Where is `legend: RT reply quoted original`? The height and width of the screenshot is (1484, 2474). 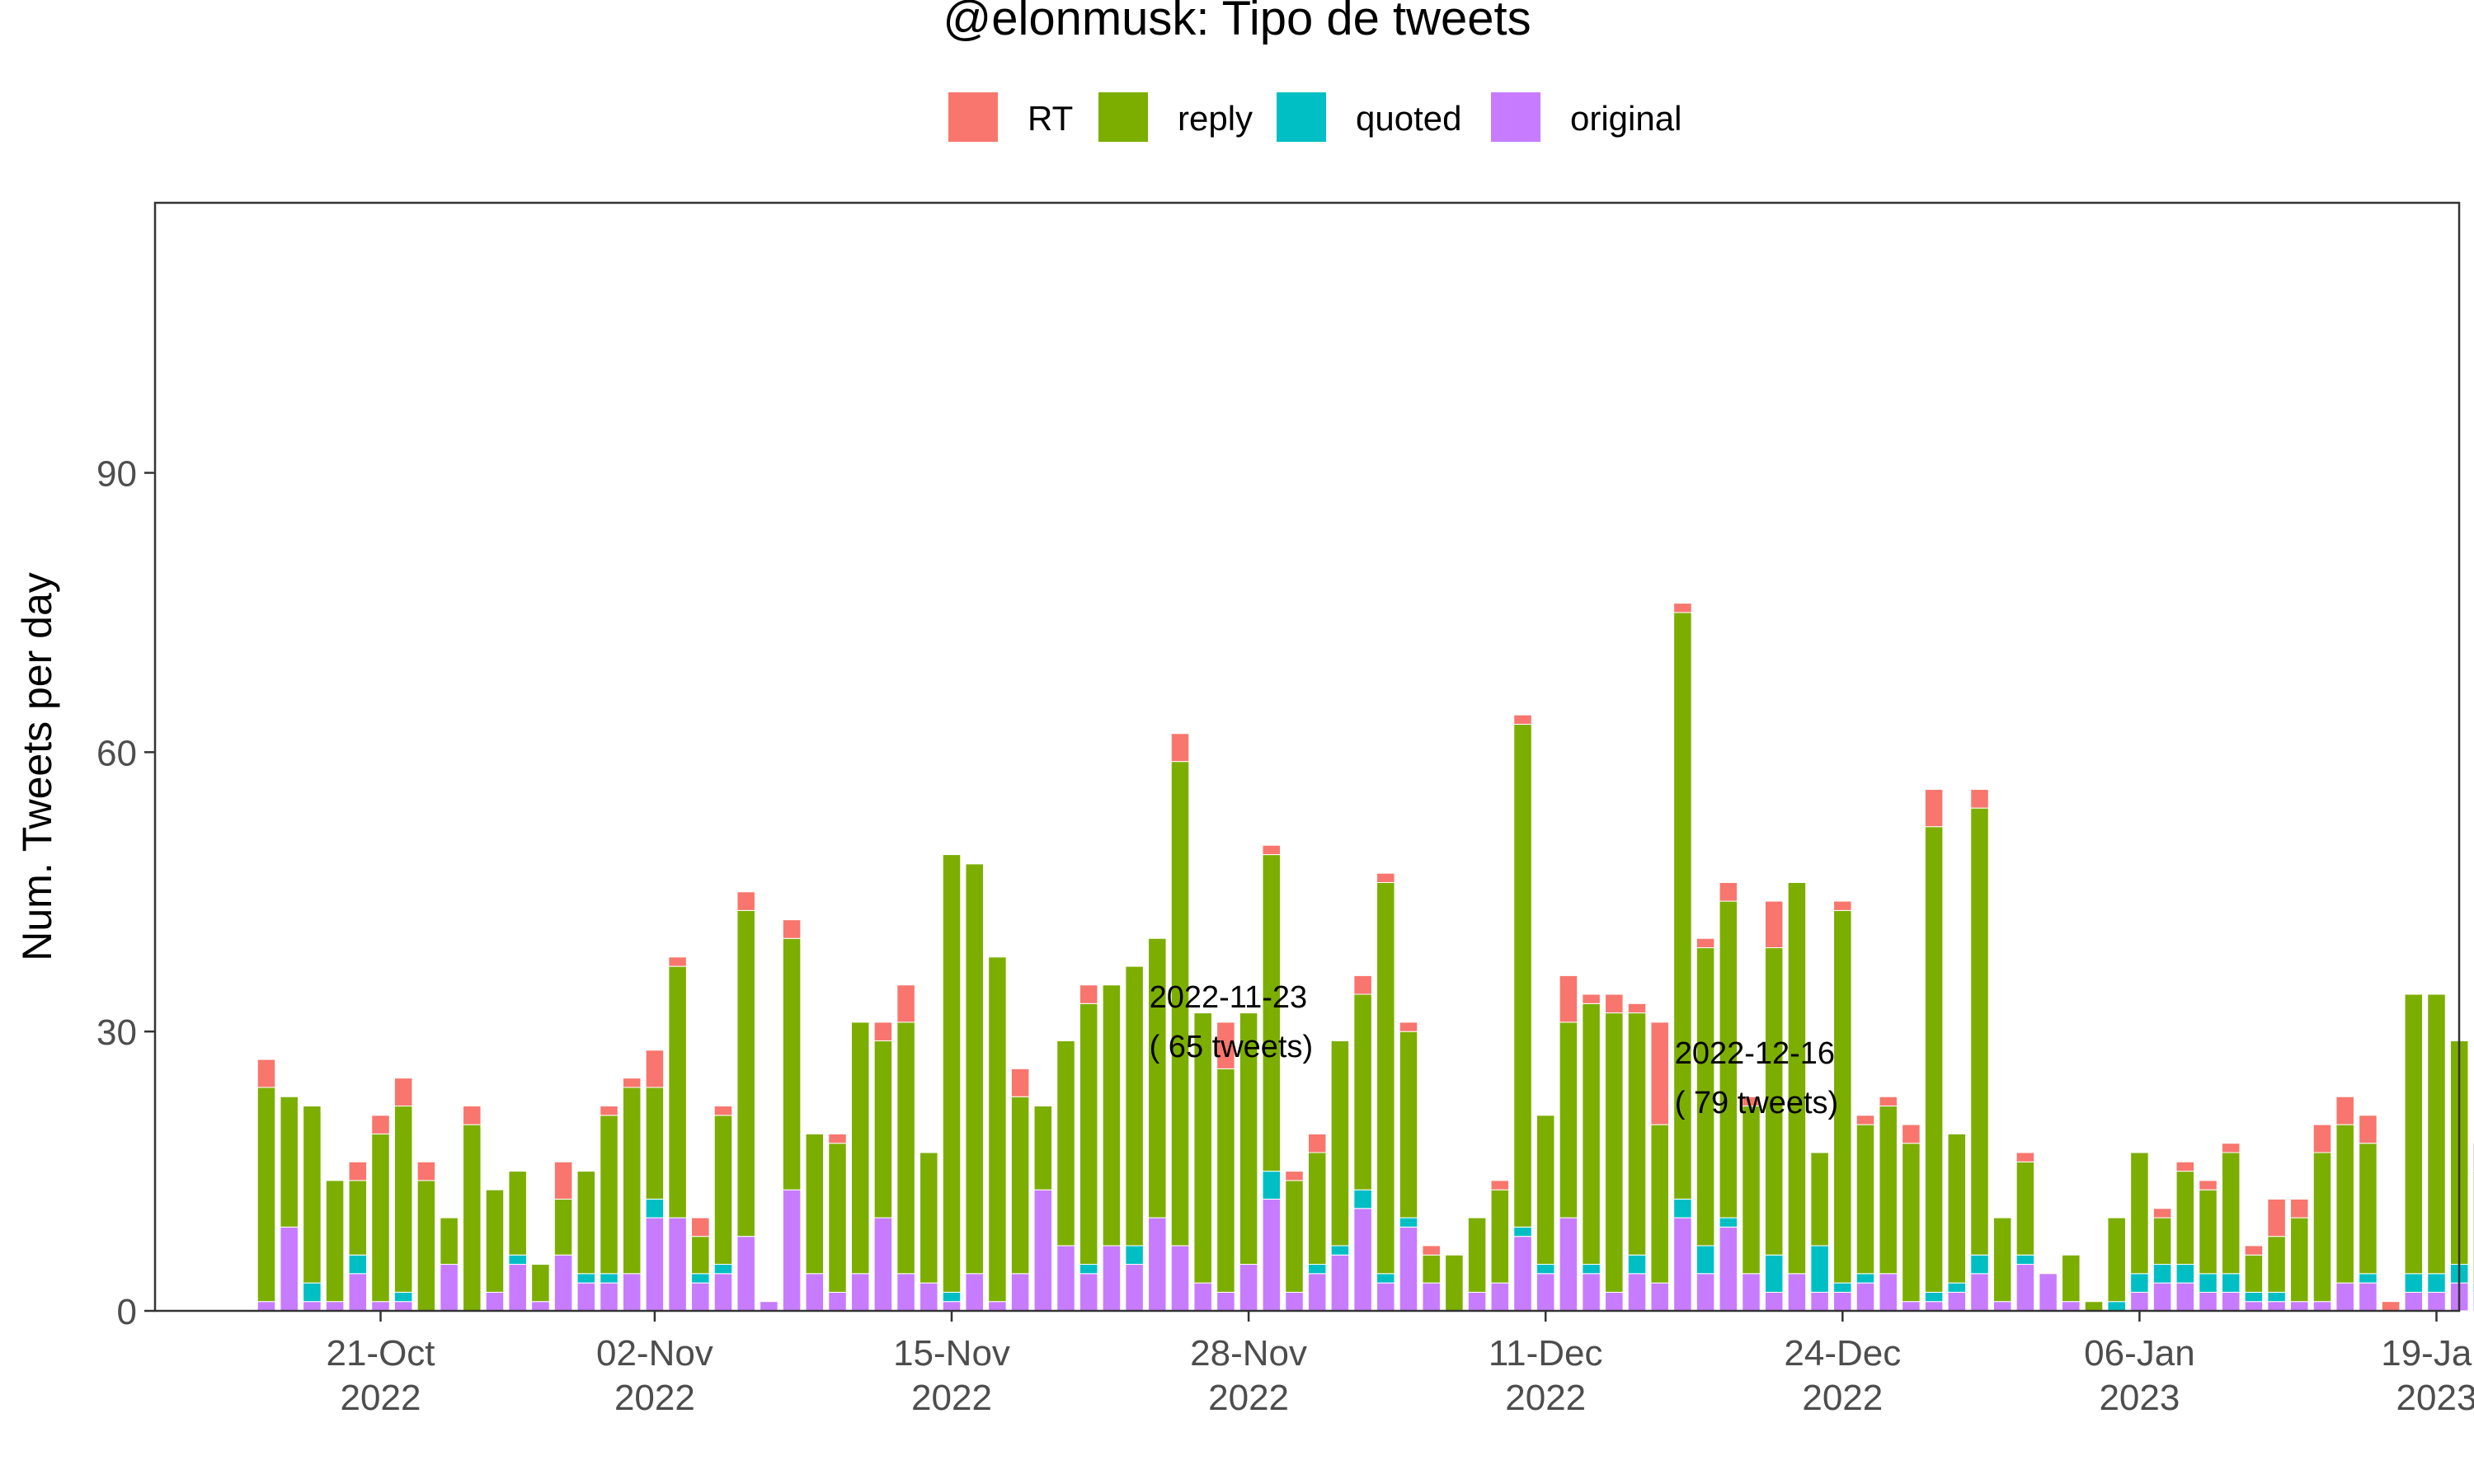
legend: RT reply quoted original is located at coordinates (1314, 117).